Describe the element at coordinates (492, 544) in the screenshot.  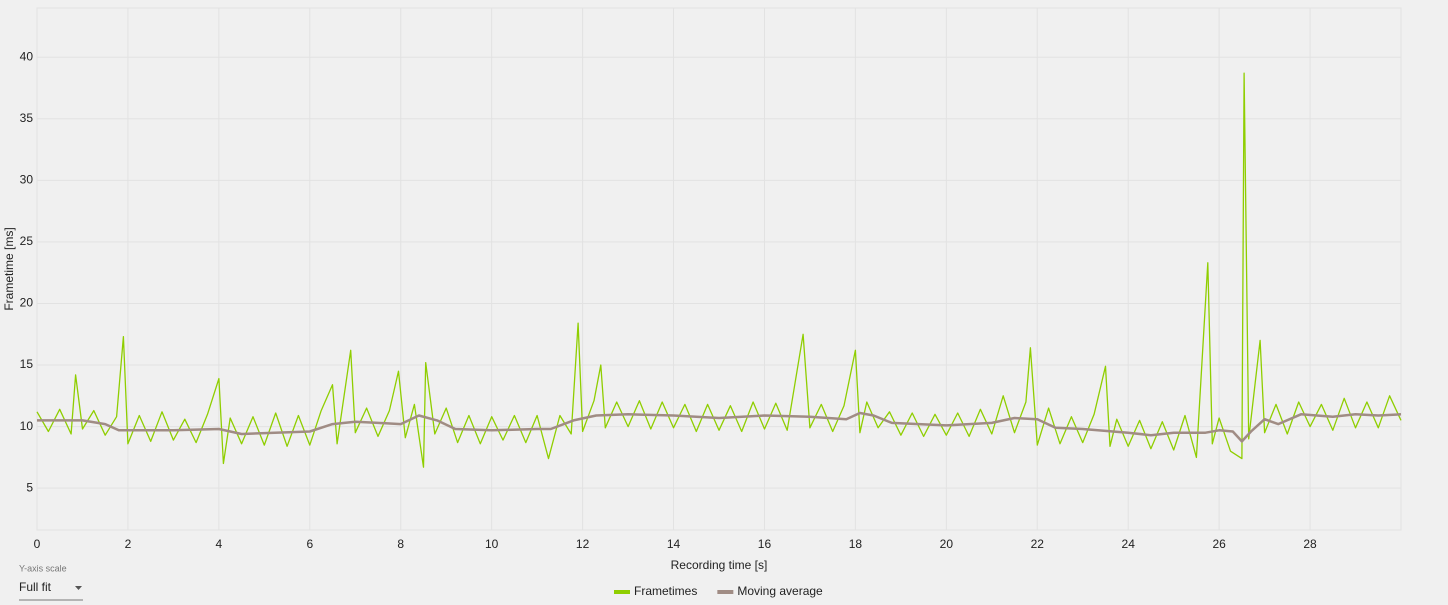
I see `x-tick-label: 10` at that location.